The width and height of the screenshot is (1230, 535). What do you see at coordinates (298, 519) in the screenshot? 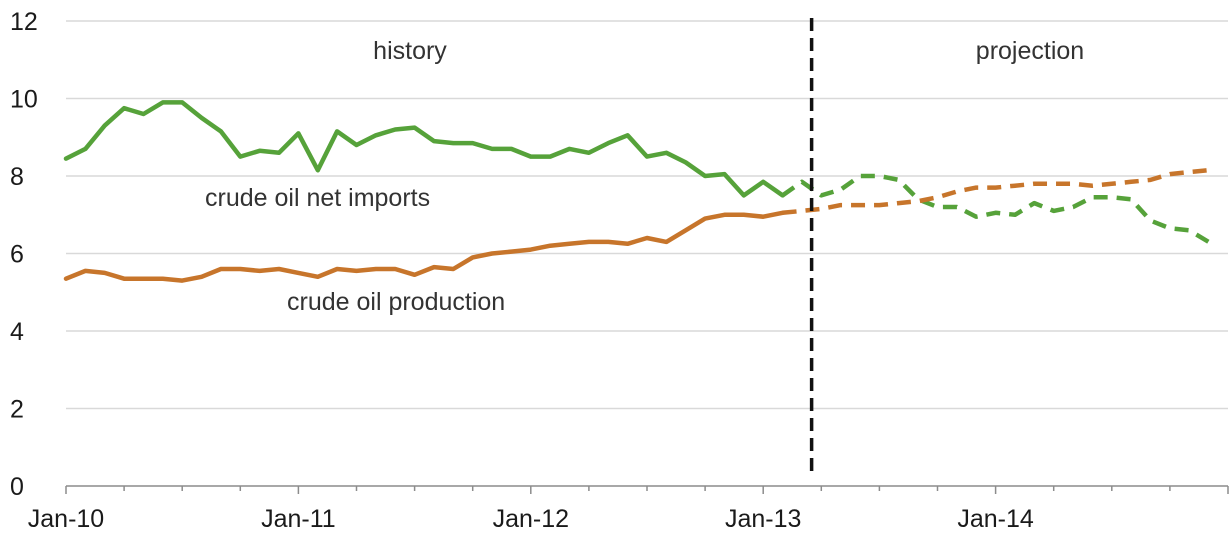
I see `x-tick-label: Jan-11` at bounding box center [298, 519].